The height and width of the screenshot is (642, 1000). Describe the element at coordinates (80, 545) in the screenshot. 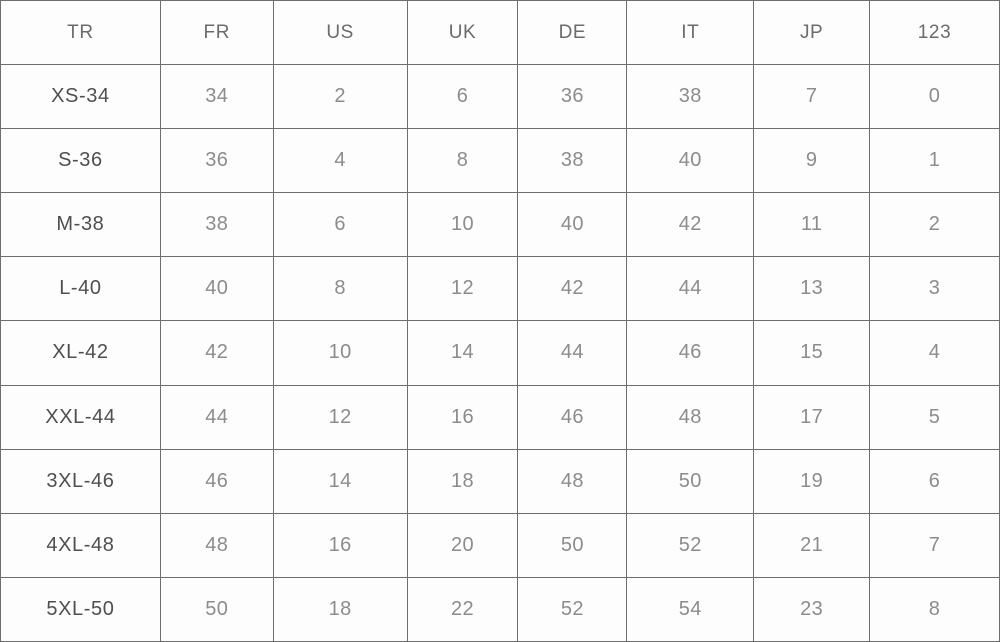

I see `size-label-cell: 4XL-48` at that location.